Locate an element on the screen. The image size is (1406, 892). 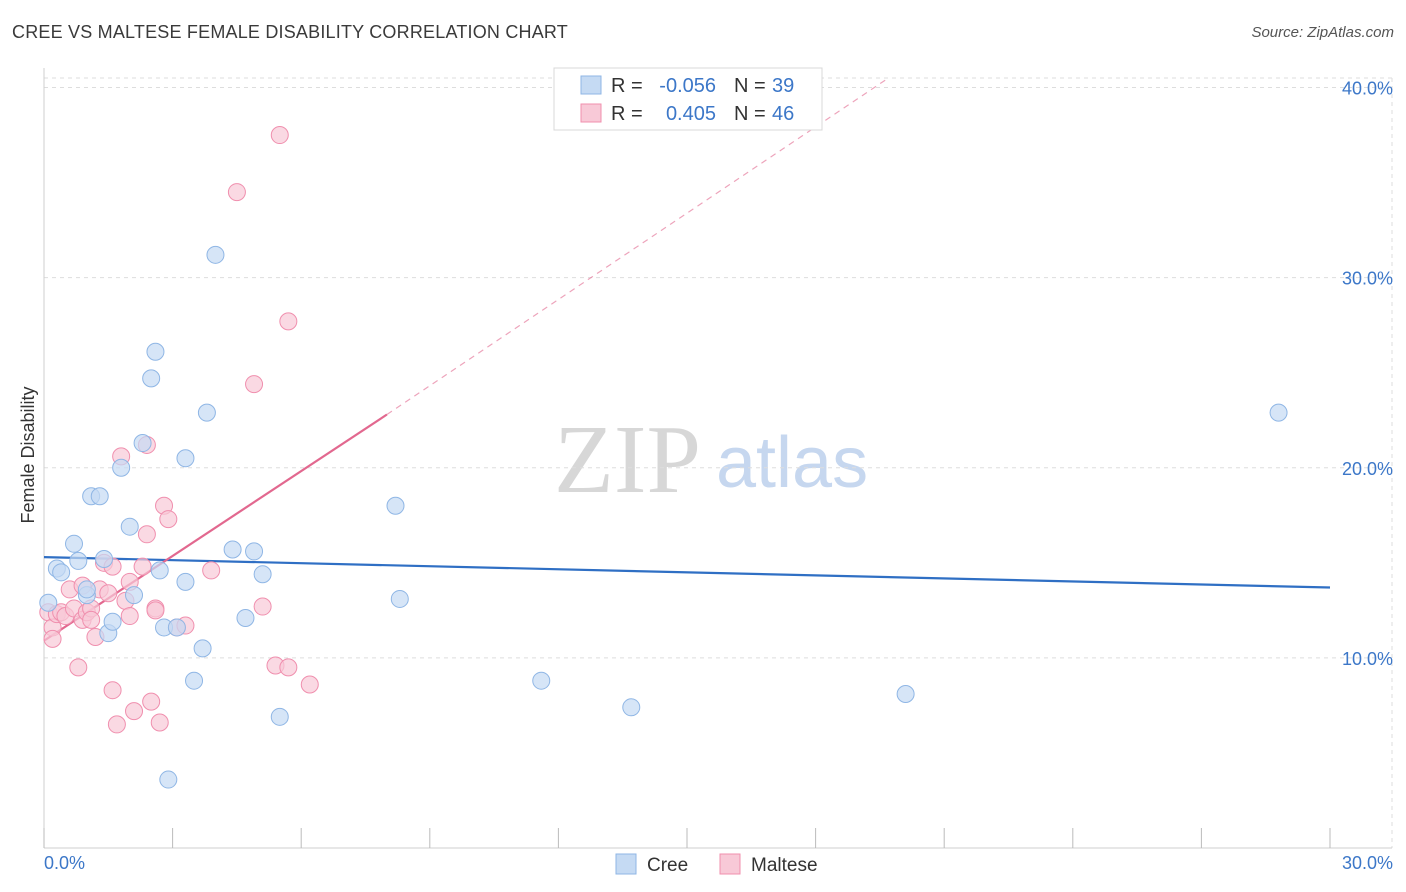
y-tick-label: 30.0% is located at coordinates (1367, 279).